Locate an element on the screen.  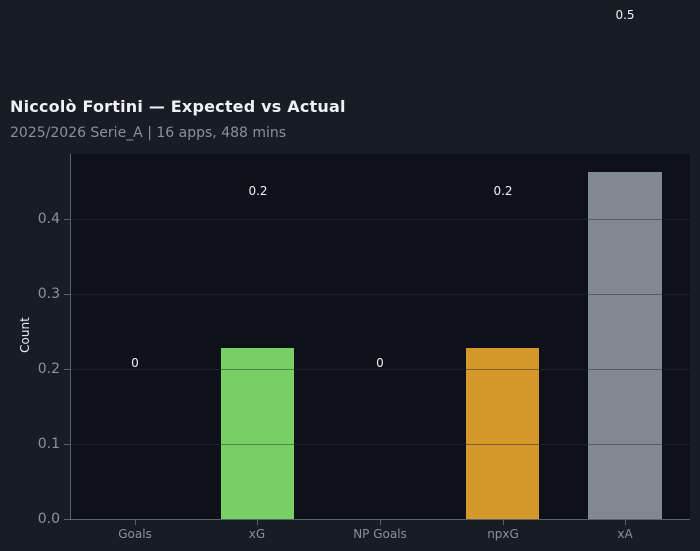
bar-xa is located at coordinates (625, 345).